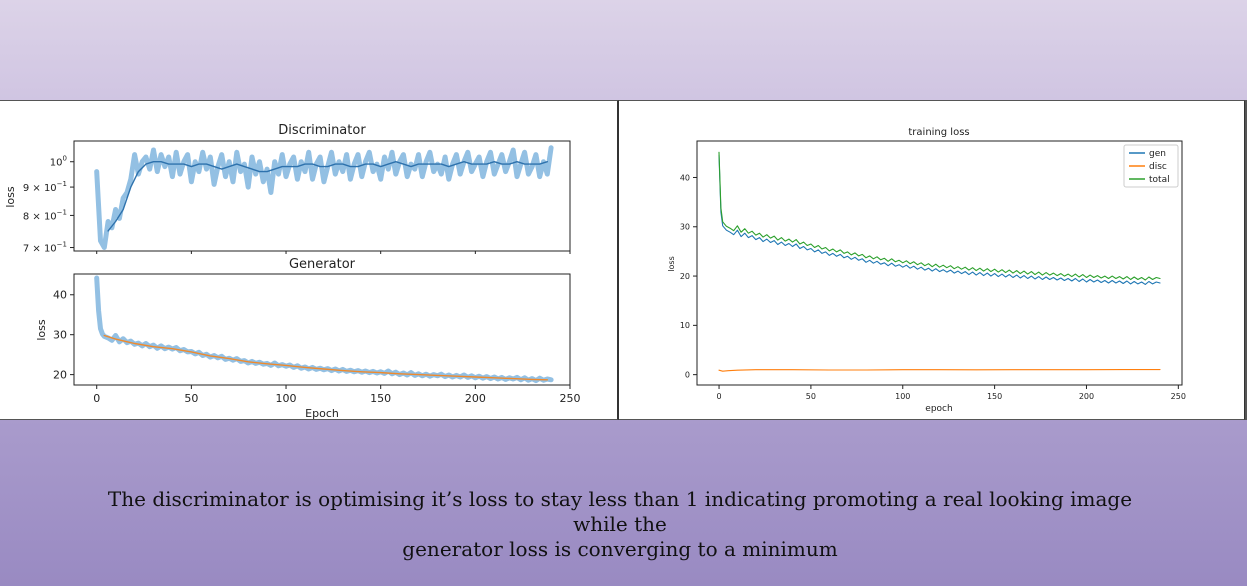 This screenshot has height=586, width=1247. I want to click on training-loss-x-tick-label: 250, so click(1178, 396).